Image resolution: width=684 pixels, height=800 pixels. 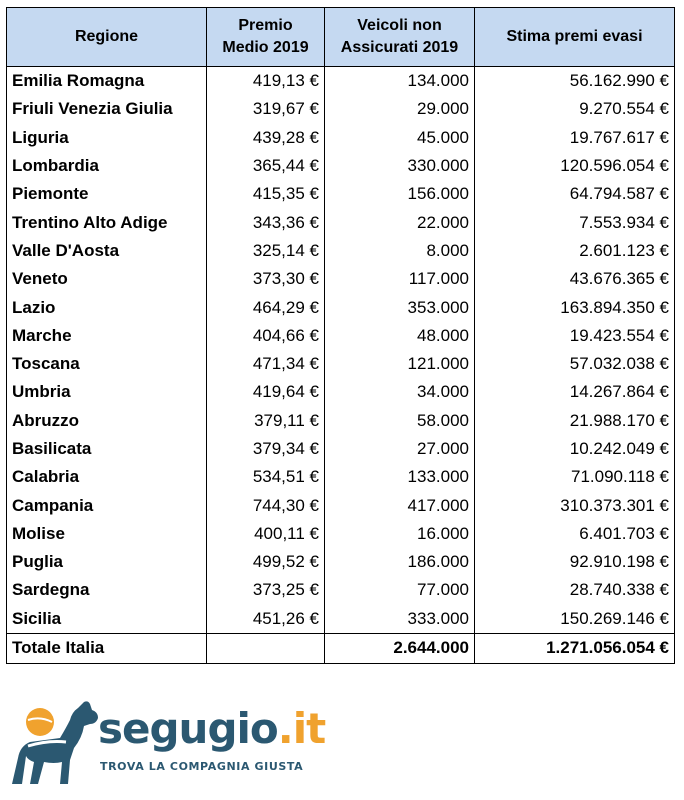 I want to click on vehicles-cell: 77.000, so click(x=399, y=590).